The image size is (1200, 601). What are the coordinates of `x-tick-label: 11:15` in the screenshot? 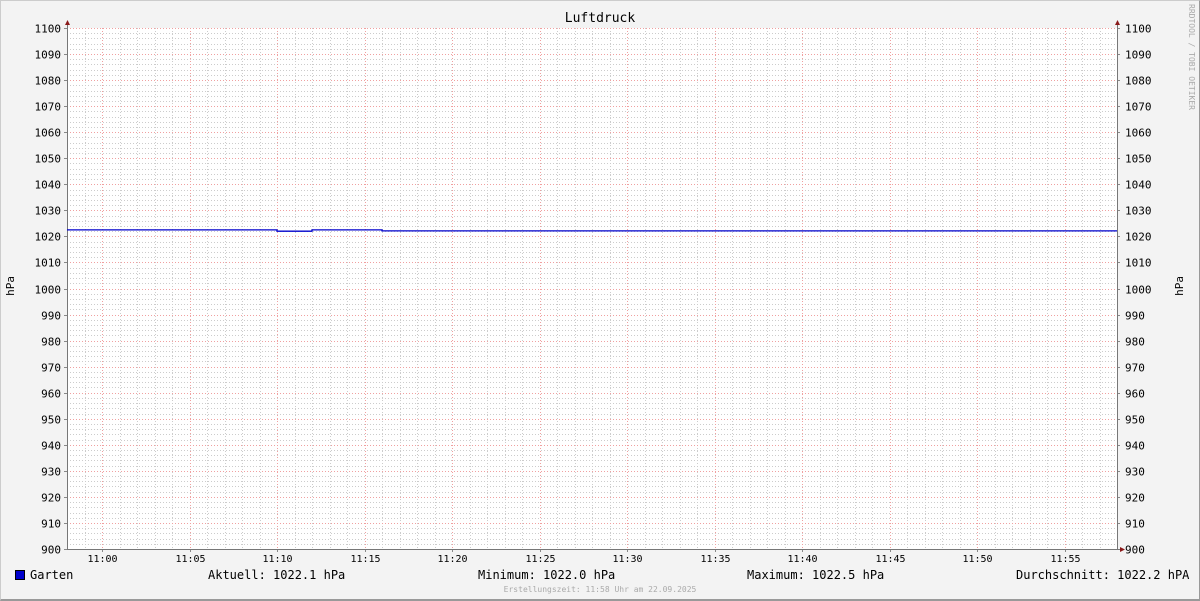 It's located at (365, 559).